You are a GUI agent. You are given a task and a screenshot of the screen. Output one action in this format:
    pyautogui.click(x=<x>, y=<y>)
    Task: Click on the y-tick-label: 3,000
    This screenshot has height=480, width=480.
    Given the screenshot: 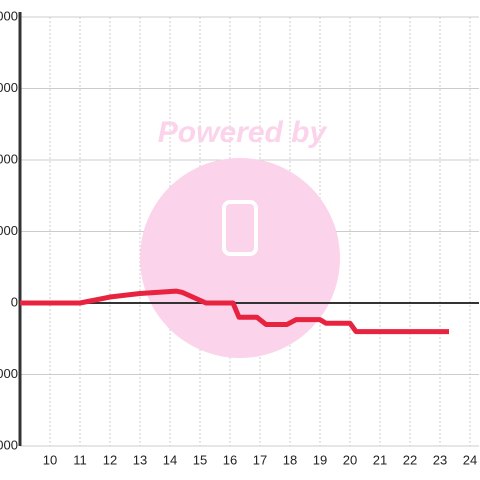 What is the action you would take?
    pyautogui.click(x=9, y=230)
    